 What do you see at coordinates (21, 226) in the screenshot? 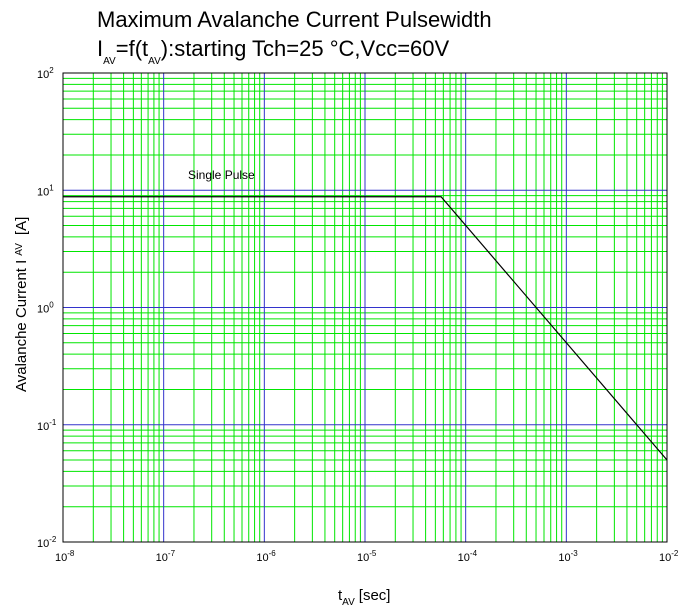
I see `y-label-unit: [A]` at bounding box center [21, 226].